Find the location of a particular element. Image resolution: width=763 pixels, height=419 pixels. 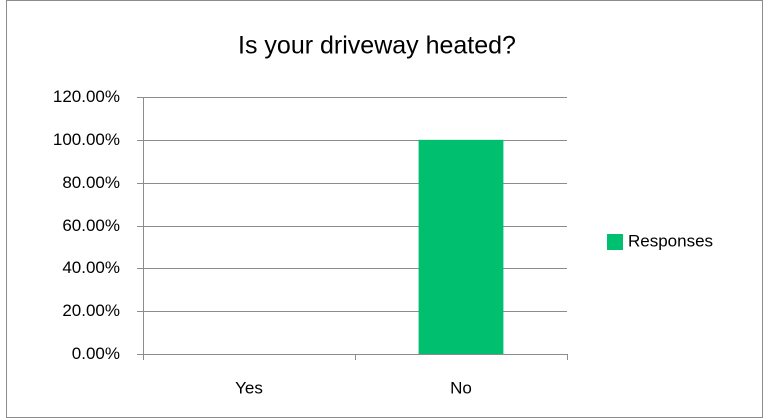

y-tick-label: 20.00% is located at coordinates (91, 310).